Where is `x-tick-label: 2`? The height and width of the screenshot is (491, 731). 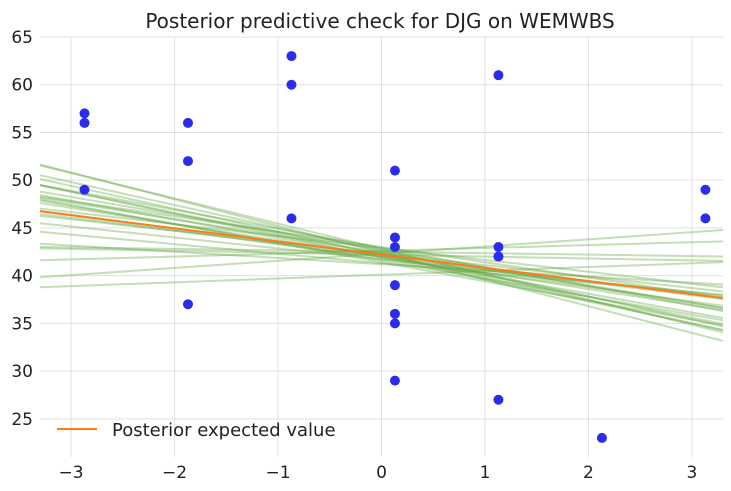 x-tick-label: 2 is located at coordinates (588, 473).